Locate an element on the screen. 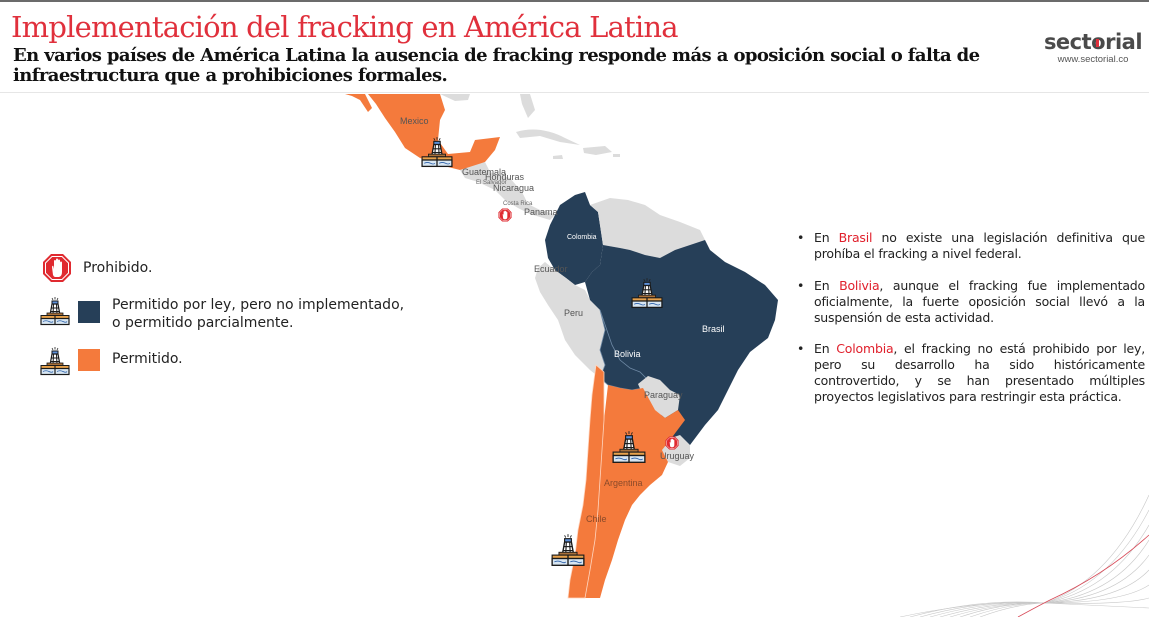 This screenshot has height=617, width=1149. map-usa-fragment is located at coordinates (455, 97).